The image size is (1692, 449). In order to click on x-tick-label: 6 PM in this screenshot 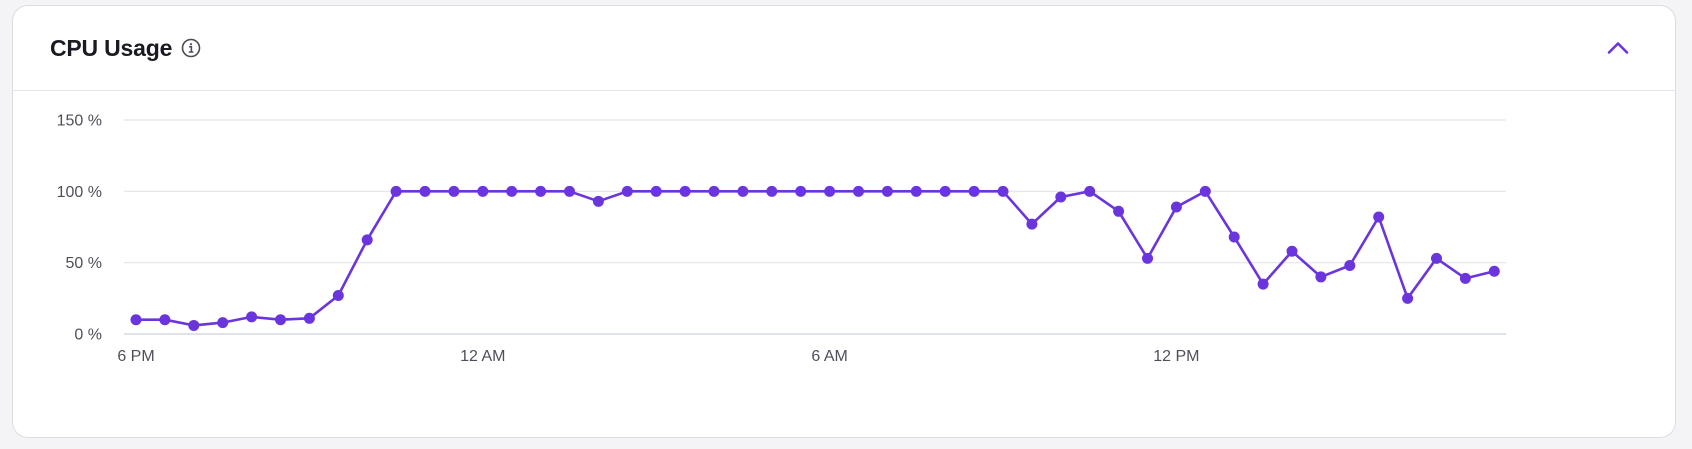, I will do `click(135, 356)`.